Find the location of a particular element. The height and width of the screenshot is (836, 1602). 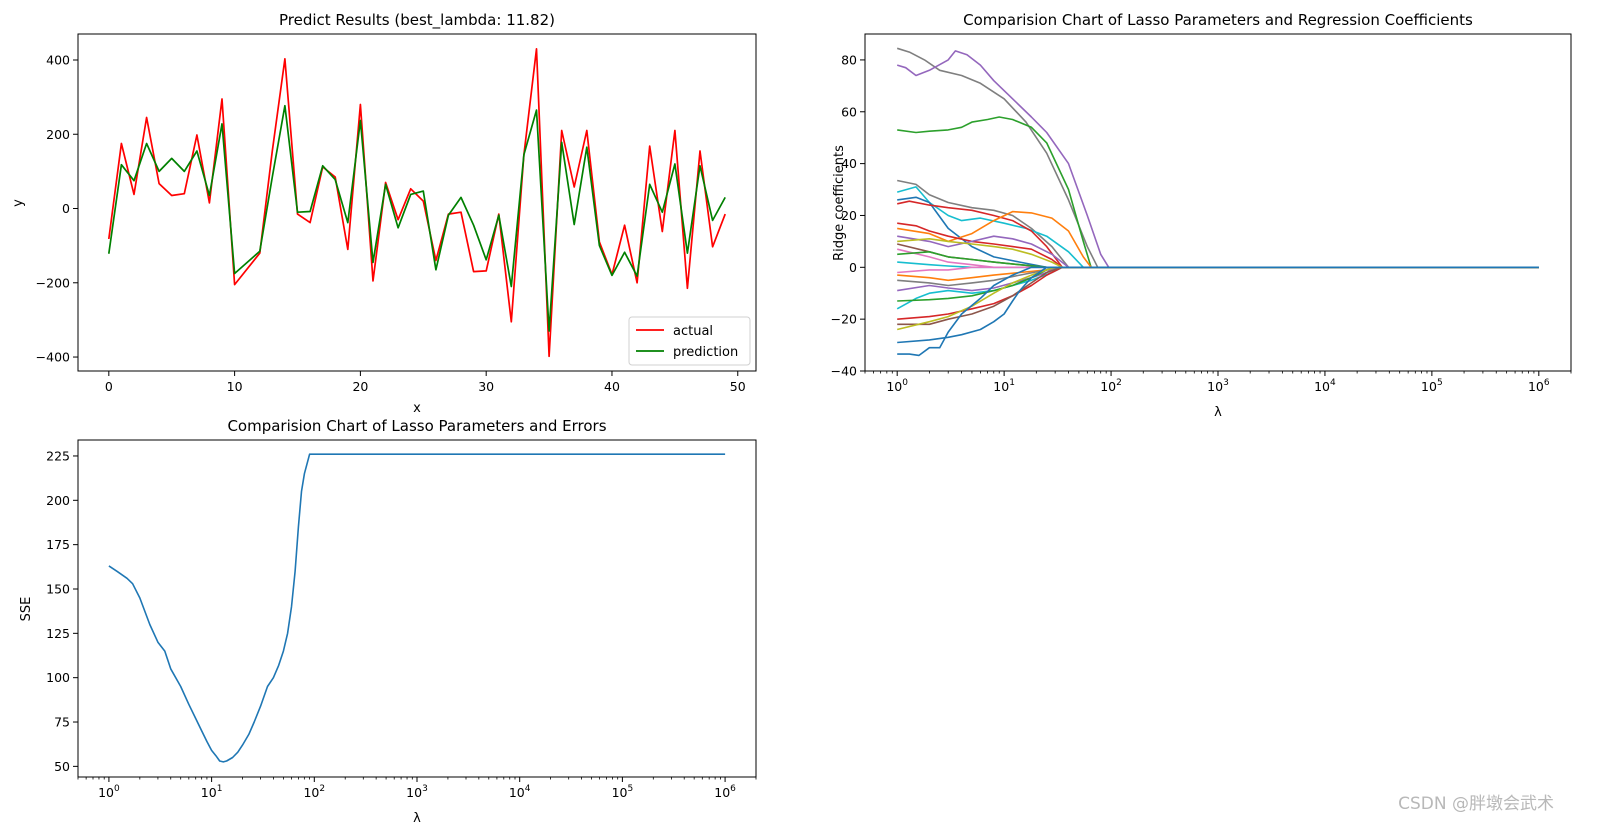

x-tick-label: 40 is located at coordinates (612, 386).